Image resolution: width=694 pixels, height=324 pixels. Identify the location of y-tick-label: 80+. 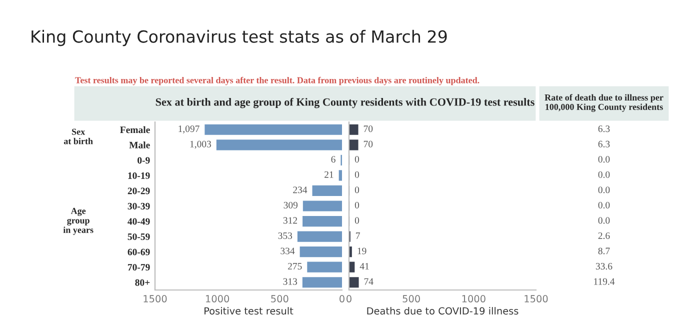
(142, 282).